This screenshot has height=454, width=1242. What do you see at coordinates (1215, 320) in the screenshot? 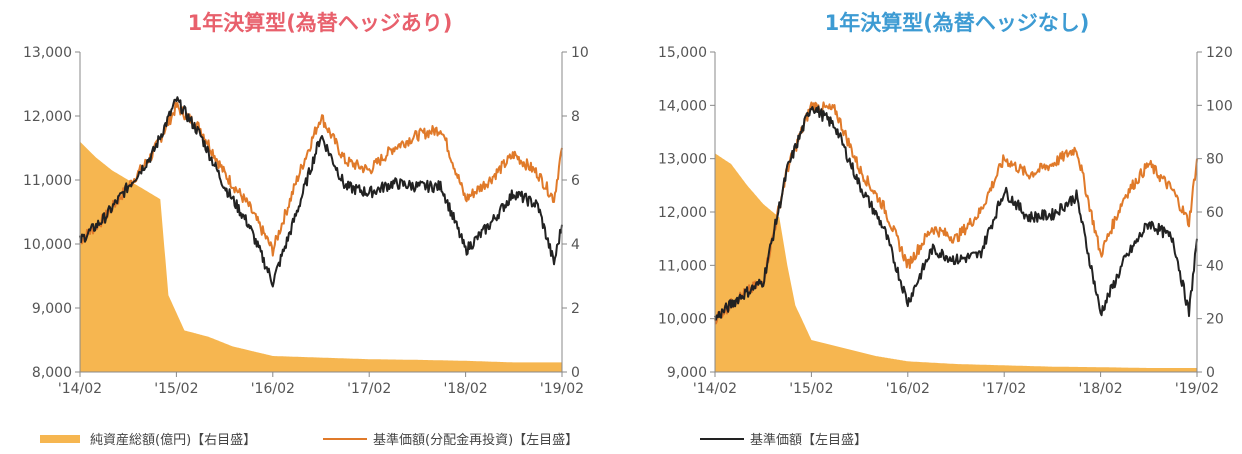
I see `right-tick-label: 20` at bounding box center [1215, 320].